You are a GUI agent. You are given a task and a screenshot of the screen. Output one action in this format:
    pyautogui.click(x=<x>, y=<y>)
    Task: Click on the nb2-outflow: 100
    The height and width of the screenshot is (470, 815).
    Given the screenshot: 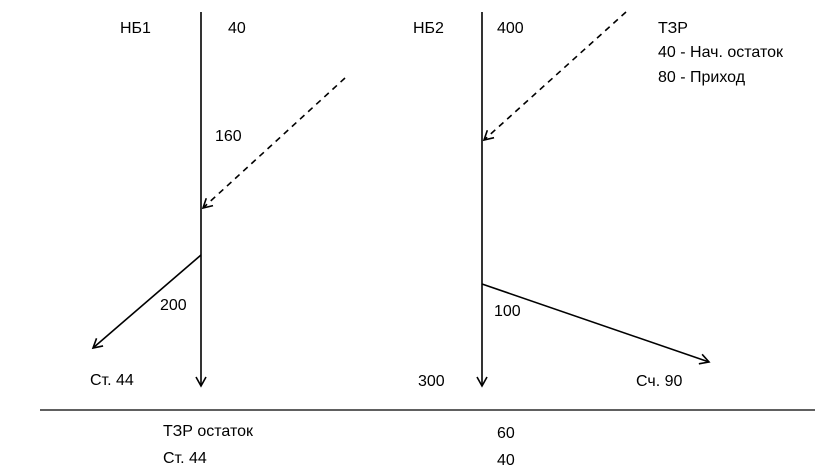 What is the action you would take?
    pyautogui.click(x=507, y=311)
    